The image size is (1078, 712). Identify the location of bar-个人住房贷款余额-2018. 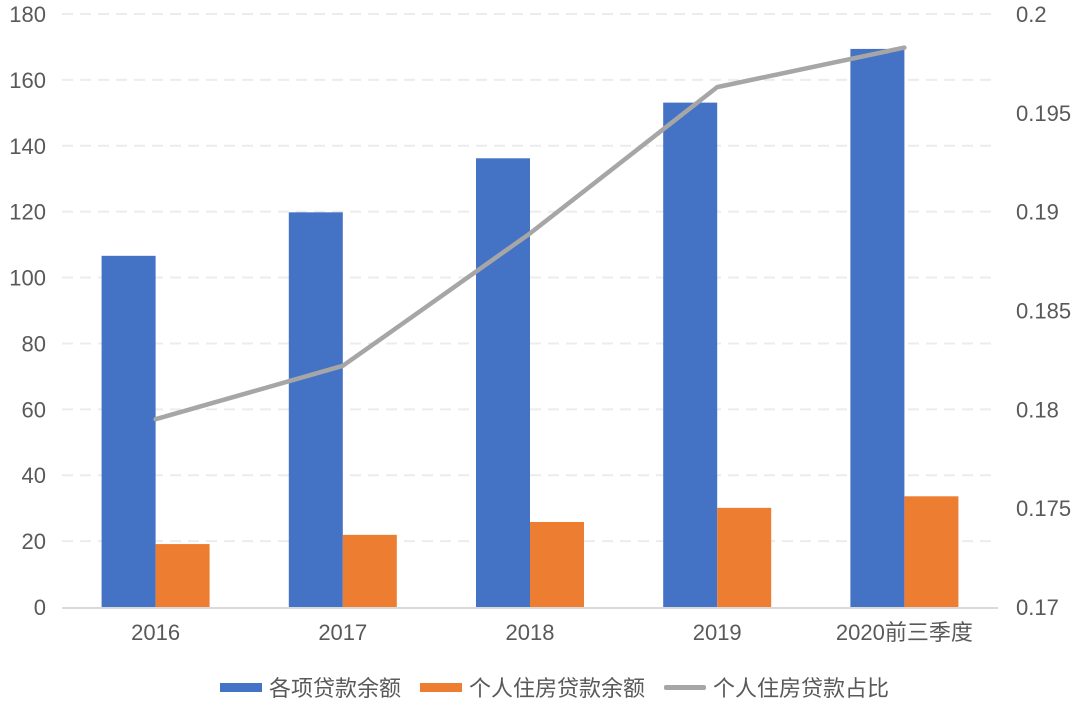
(557, 564).